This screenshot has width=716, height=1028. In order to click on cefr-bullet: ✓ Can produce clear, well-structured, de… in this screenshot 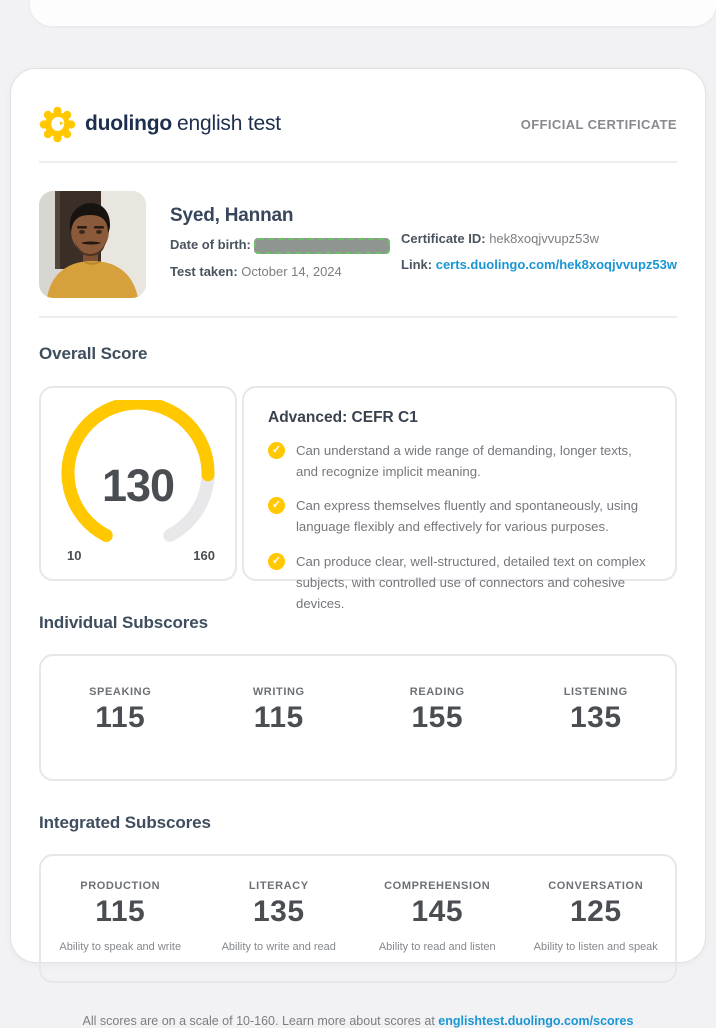, I will do `click(459, 582)`.